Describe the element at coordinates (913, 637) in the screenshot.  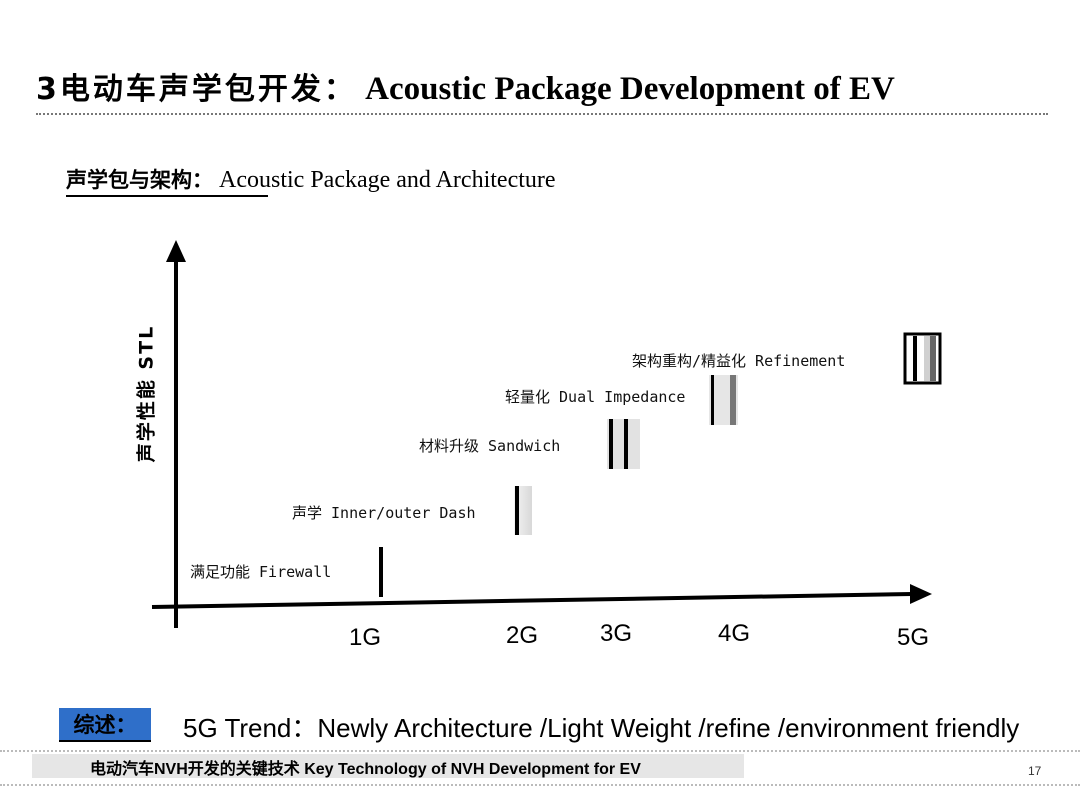
I see `gen-label-5g: 5G` at that location.